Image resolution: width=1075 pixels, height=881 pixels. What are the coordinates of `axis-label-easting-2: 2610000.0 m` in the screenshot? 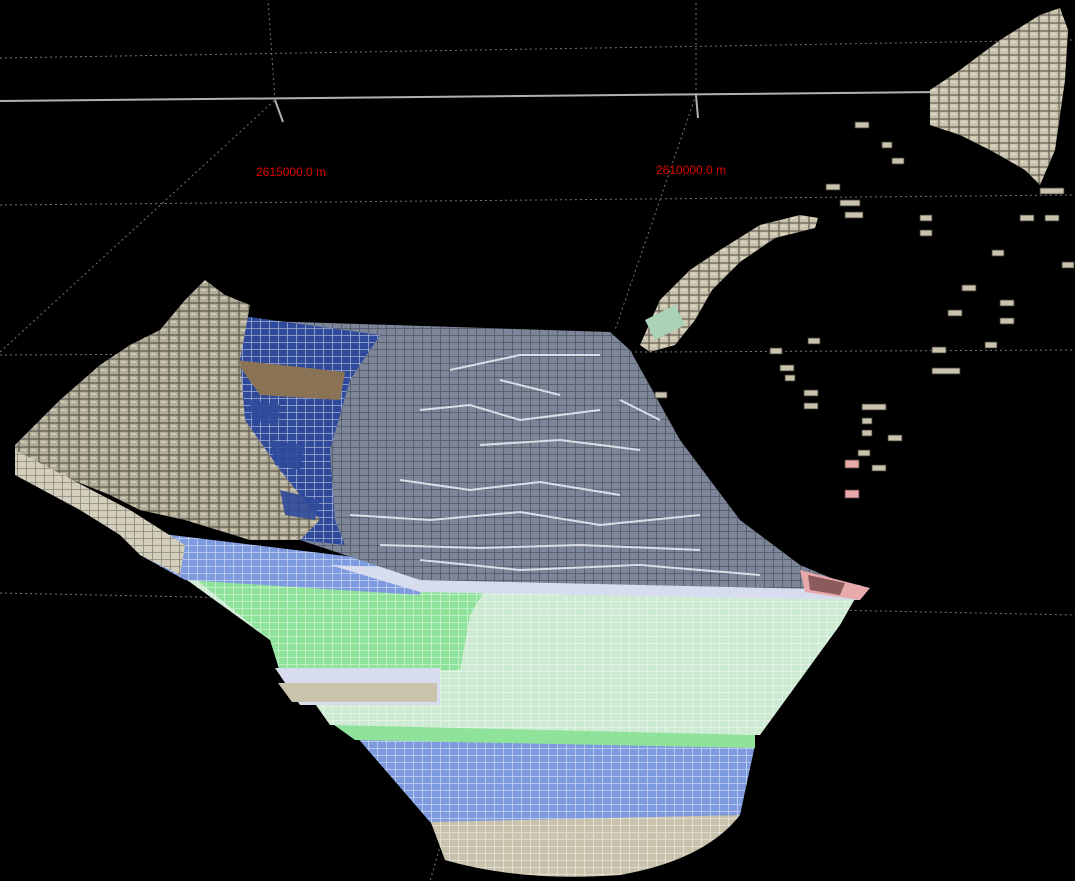 It's located at (691, 170).